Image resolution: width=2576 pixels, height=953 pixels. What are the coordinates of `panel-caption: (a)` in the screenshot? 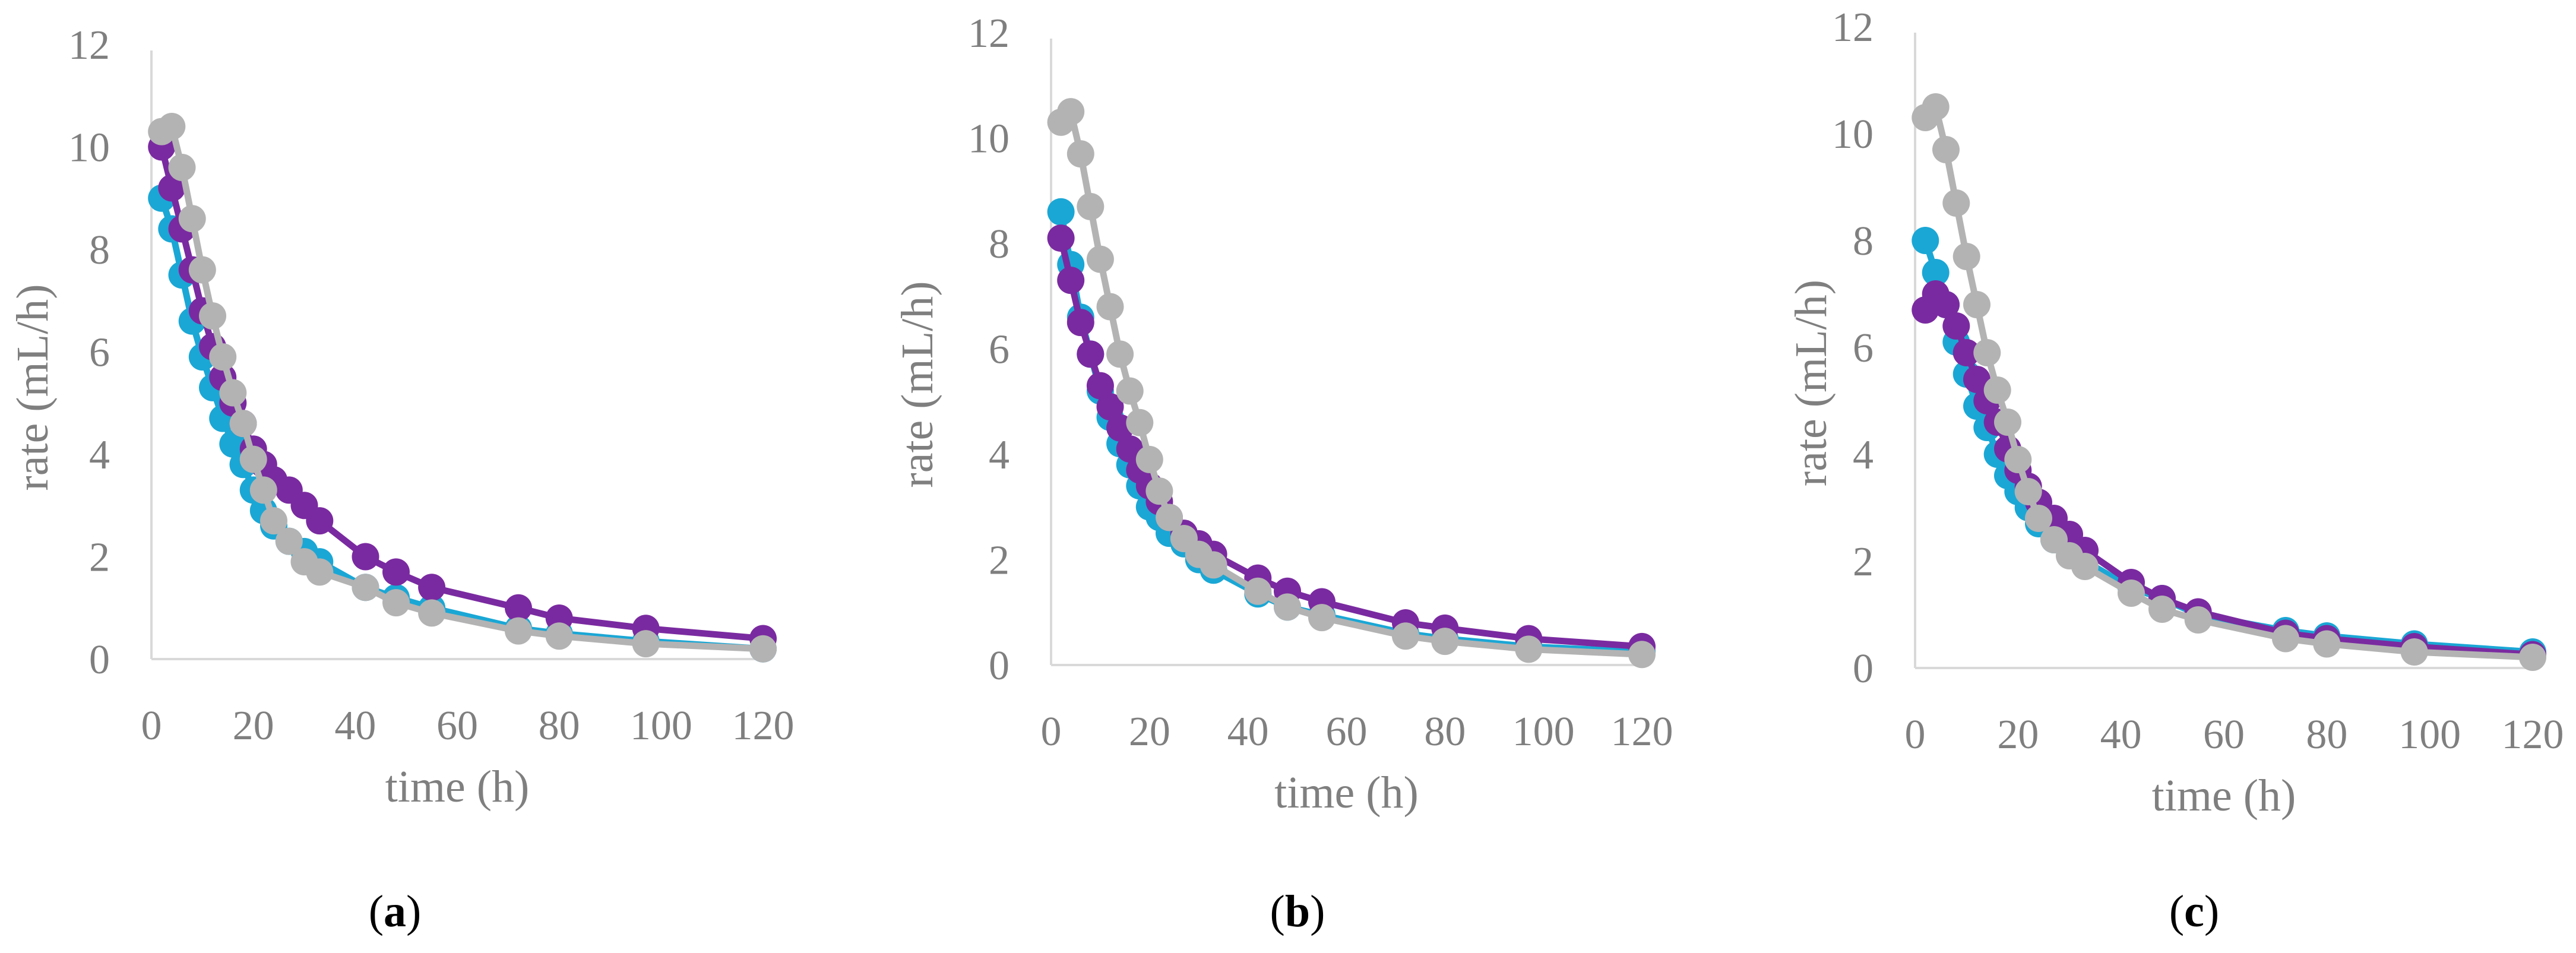 It's located at (395, 911).